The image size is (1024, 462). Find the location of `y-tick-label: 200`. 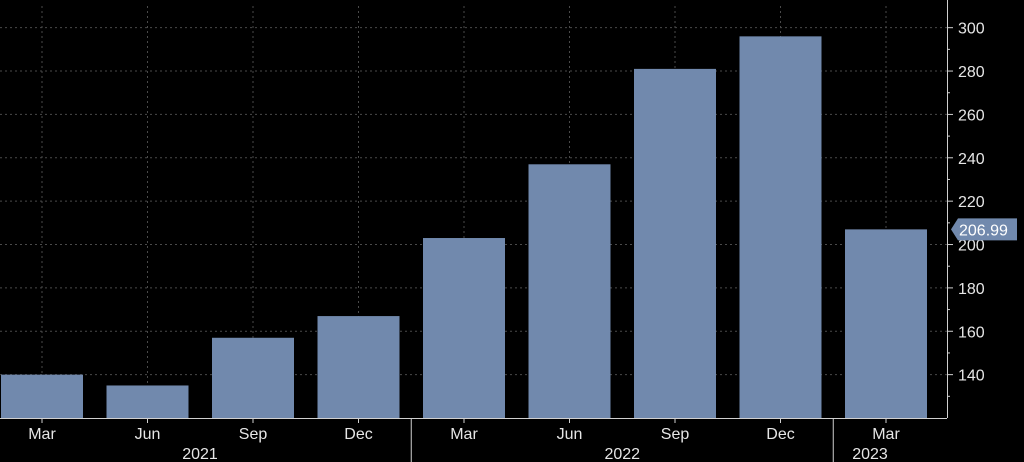

y-tick-label: 200 is located at coordinates (971, 246).